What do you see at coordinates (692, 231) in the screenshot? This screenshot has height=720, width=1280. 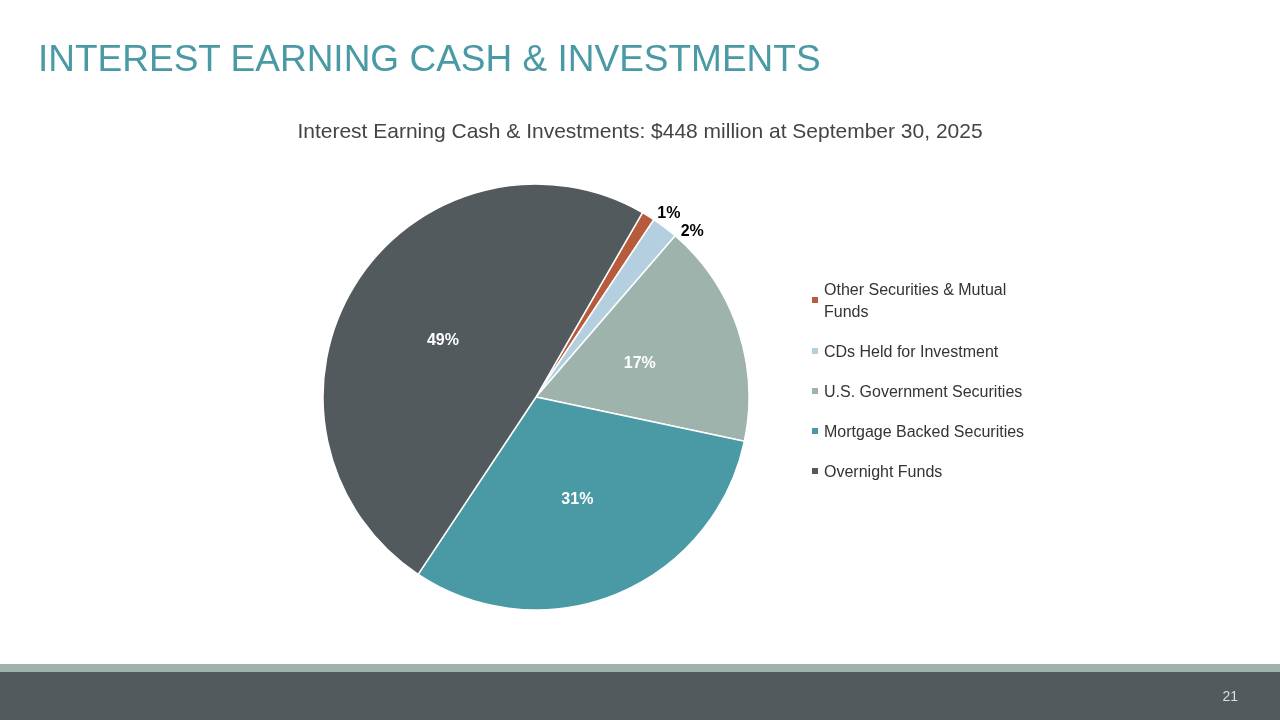 I see `data-label: 2%` at bounding box center [692, 231].